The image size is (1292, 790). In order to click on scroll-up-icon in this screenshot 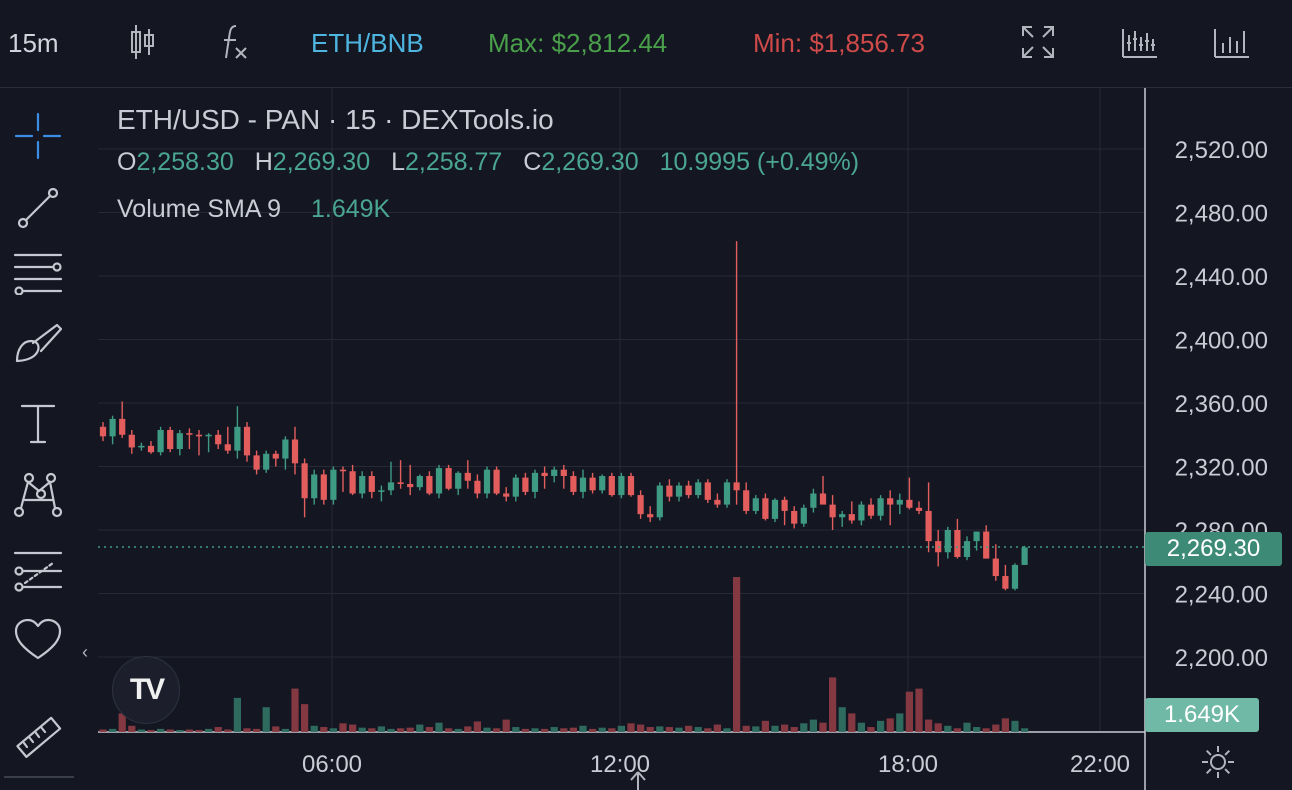, I will do `click(638, 780)`.